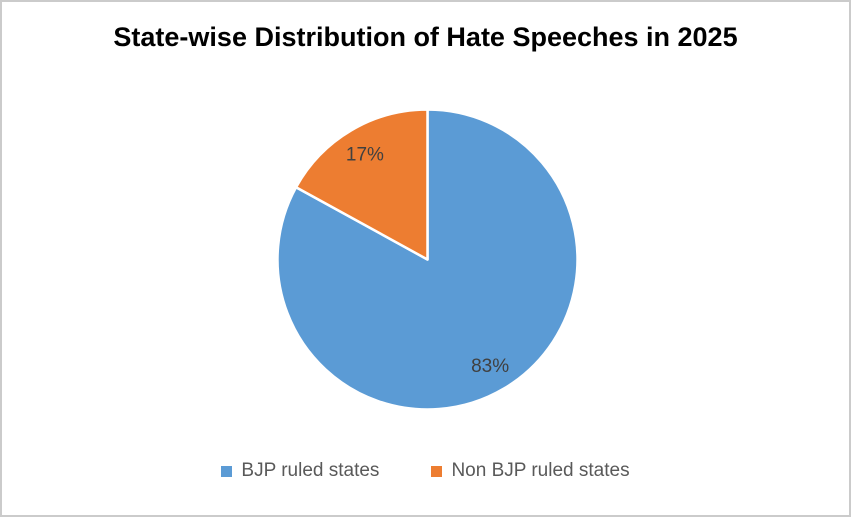 The image size is (851, 517). Describe the element at coordinates (361, 184) in the screenshot. I see `pie-slice-non-bjp-ruled-states` at that location.